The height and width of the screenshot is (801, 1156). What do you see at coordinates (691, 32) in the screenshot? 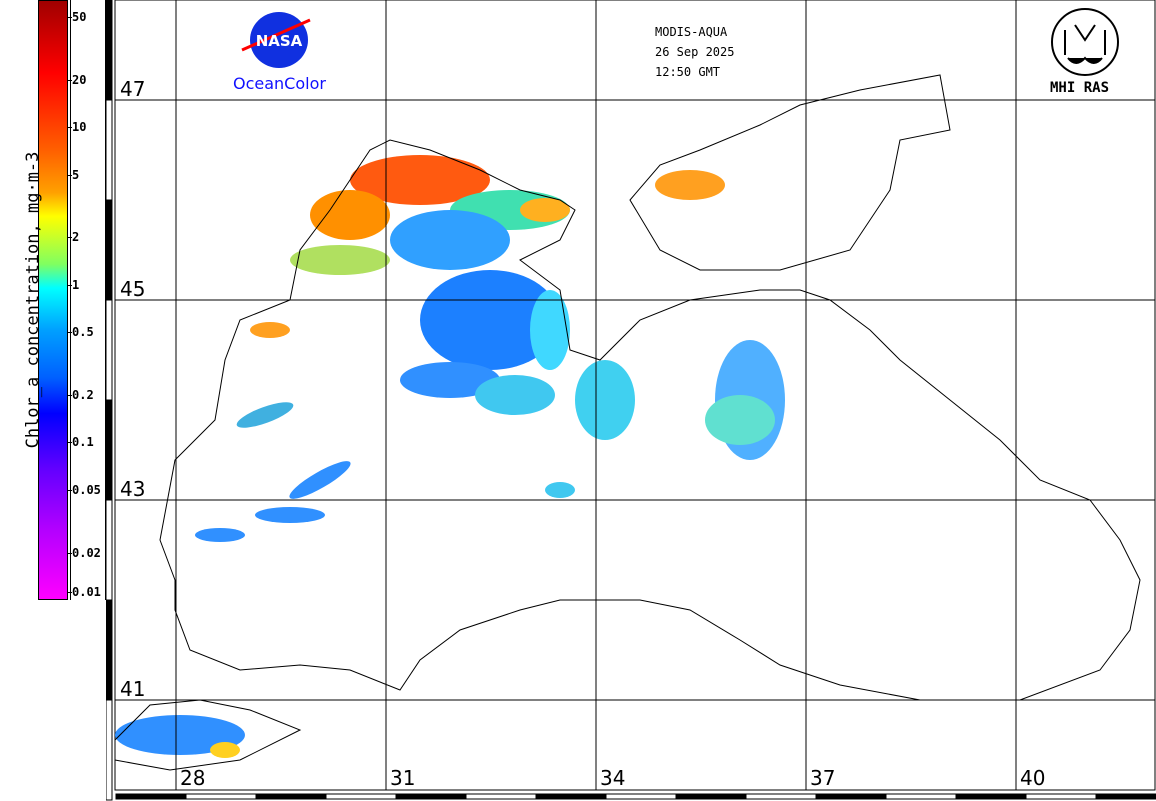
I see `sensor-label: MODIS-AQUA` at bounding box center [691, 32].